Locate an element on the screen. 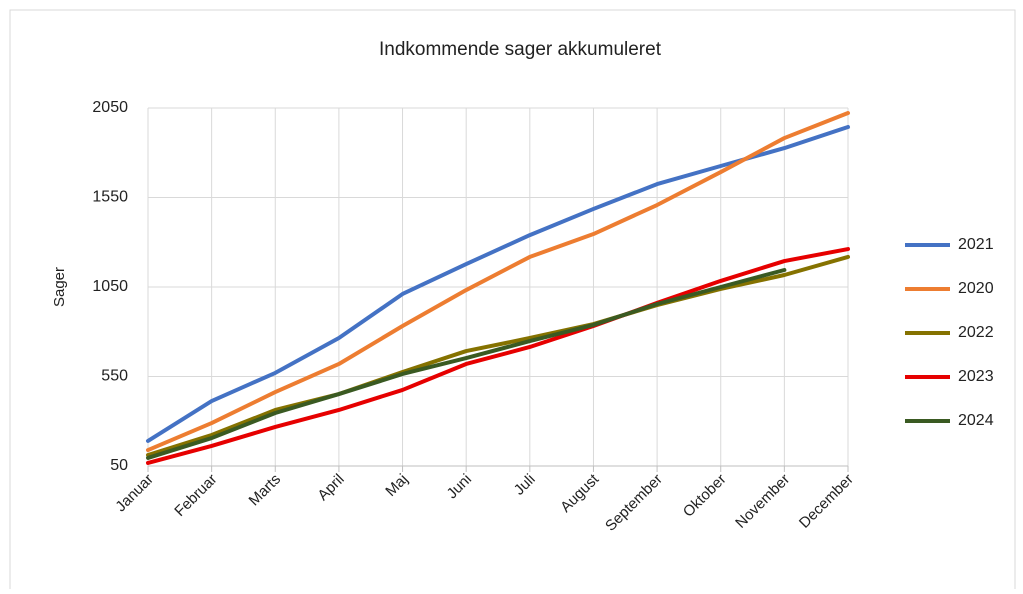 The height and width of the screenshot is (594, 1023). legend-label: 2022 is located at coordinates (976, 332).